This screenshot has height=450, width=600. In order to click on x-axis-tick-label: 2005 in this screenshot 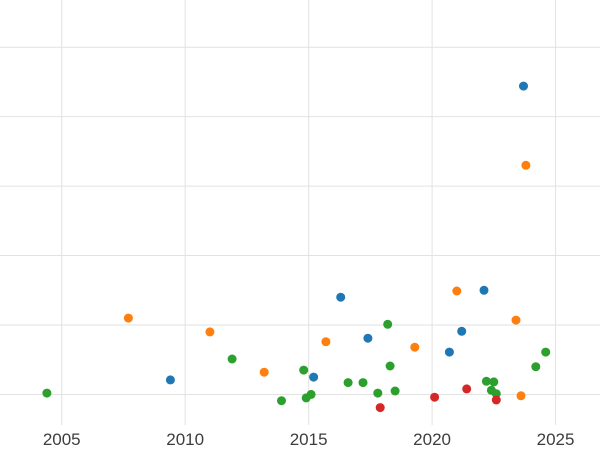, I will do `click(62, 439)`.